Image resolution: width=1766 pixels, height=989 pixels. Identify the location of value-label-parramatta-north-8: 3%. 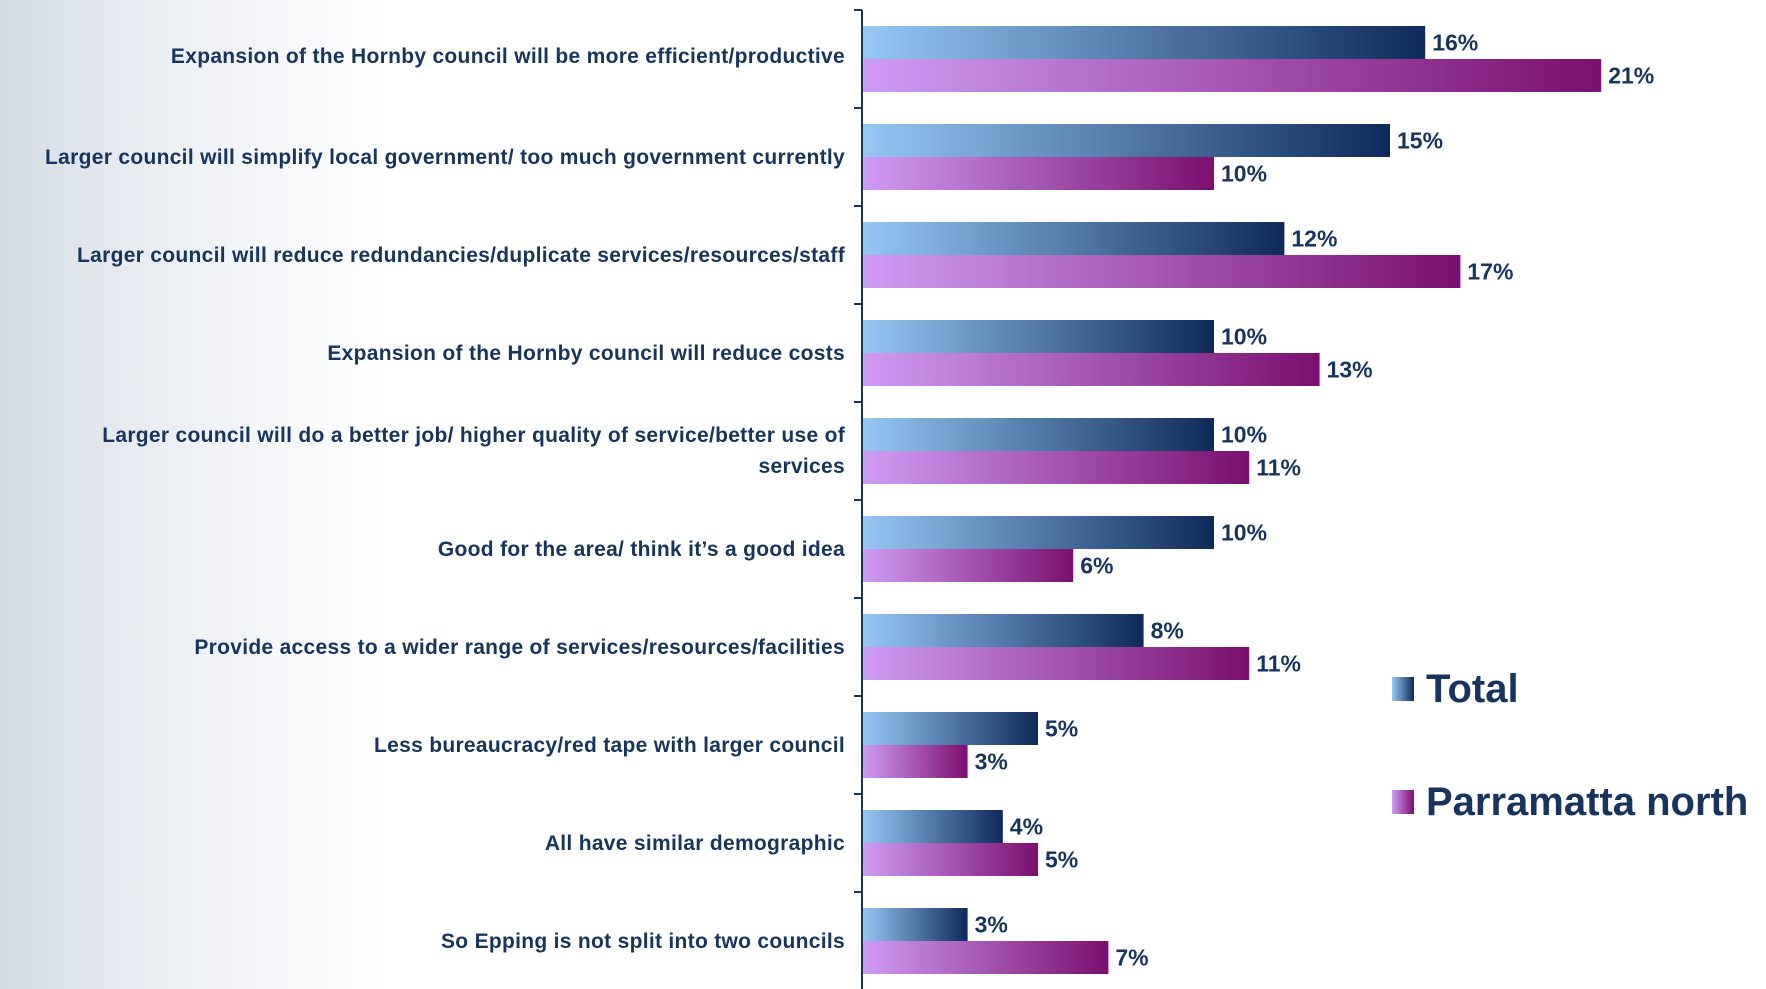
(991, 762).